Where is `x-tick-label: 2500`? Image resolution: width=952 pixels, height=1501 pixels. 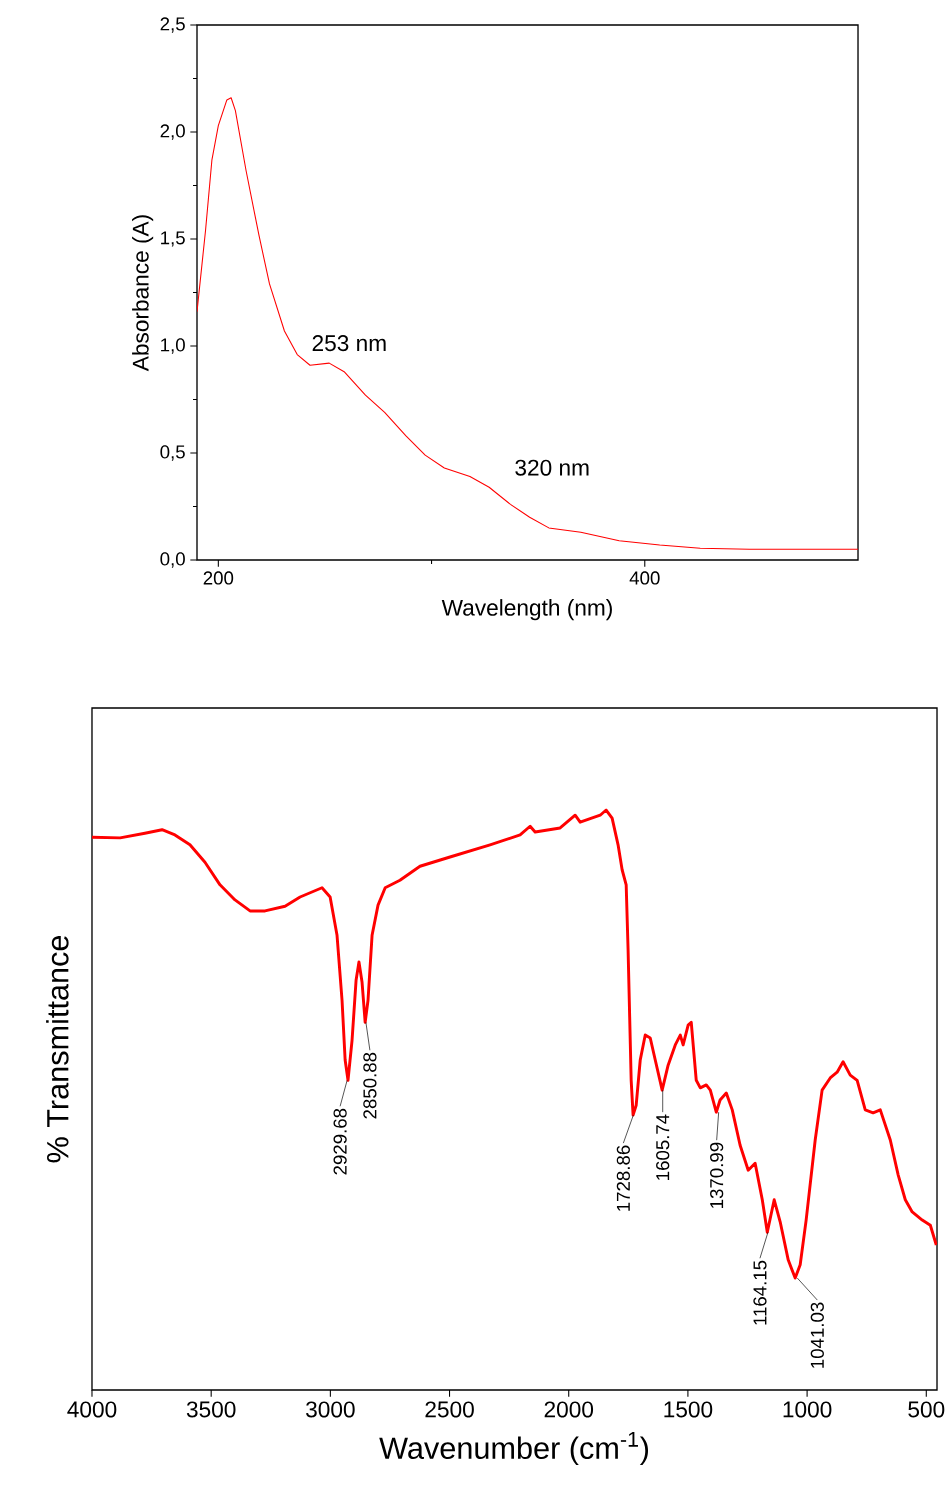 x-tick-label: 2500 is located at coordinates (449, 1409).